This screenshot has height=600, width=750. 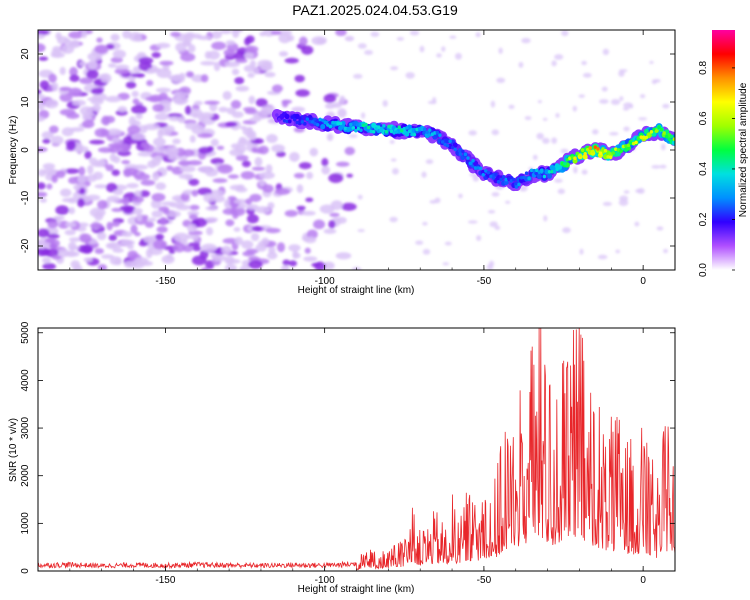 I want to click on spectrogram-x-axis-label: Height of straight line (km), so click(x=356, y=290).